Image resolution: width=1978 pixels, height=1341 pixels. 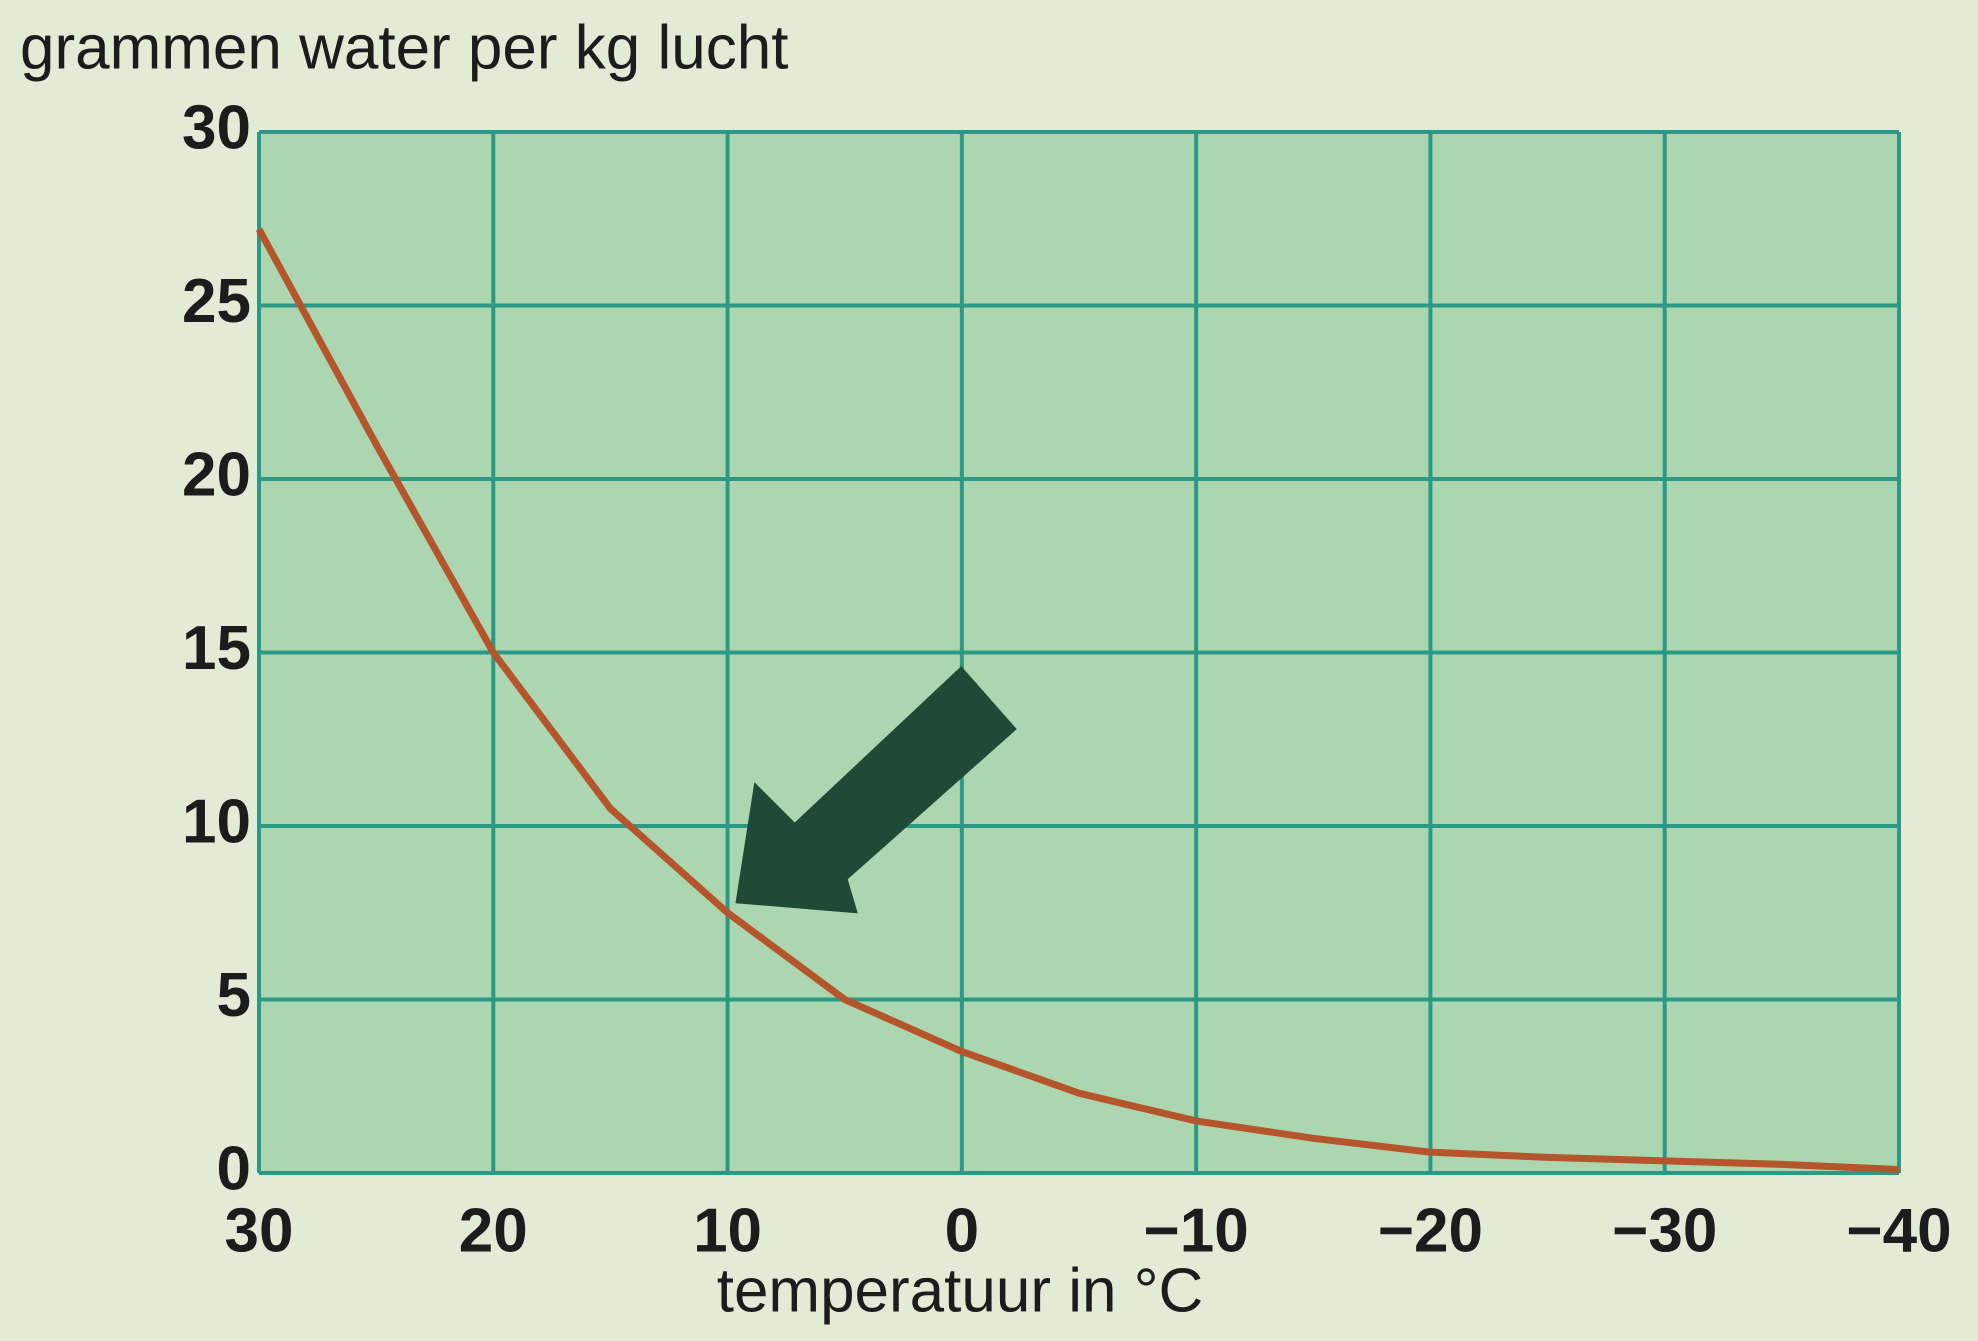 I want to click on y-tick-label: 15, so click(x=216, y=648).